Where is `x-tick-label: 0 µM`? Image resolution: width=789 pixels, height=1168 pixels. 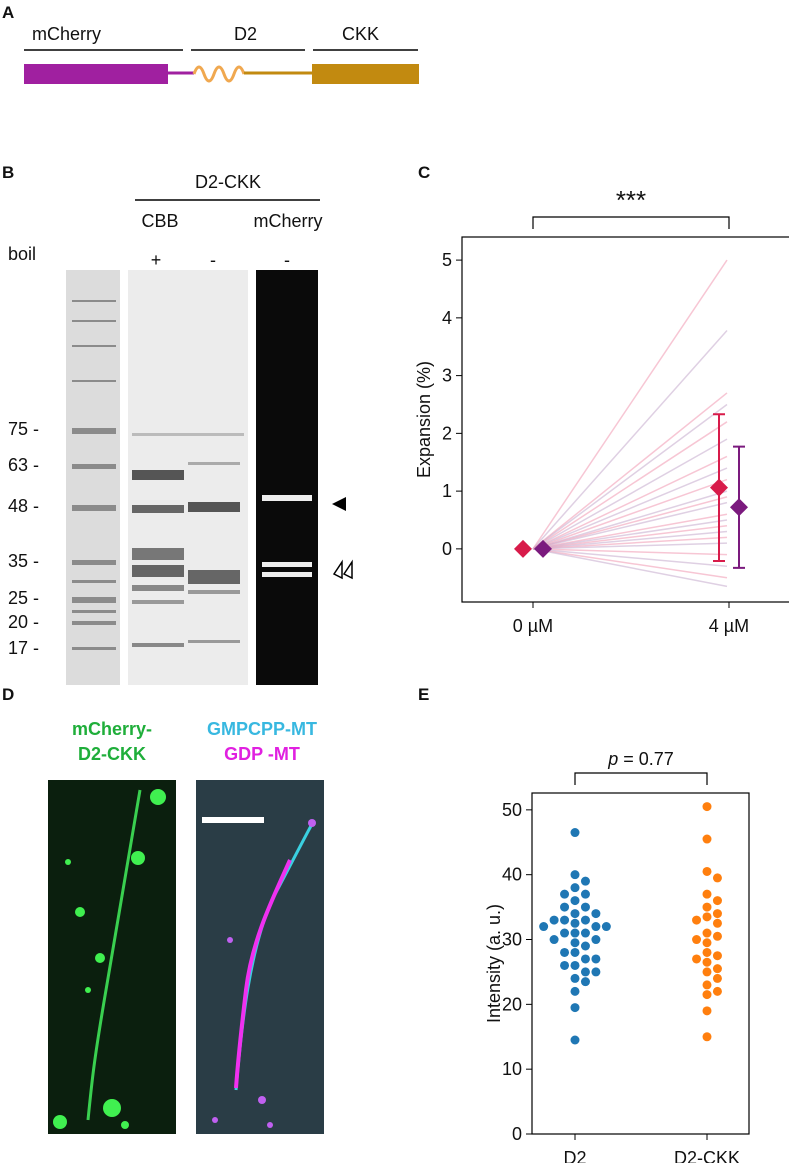 x-tick-label: 0 µM is located at coordinates (533, 626).